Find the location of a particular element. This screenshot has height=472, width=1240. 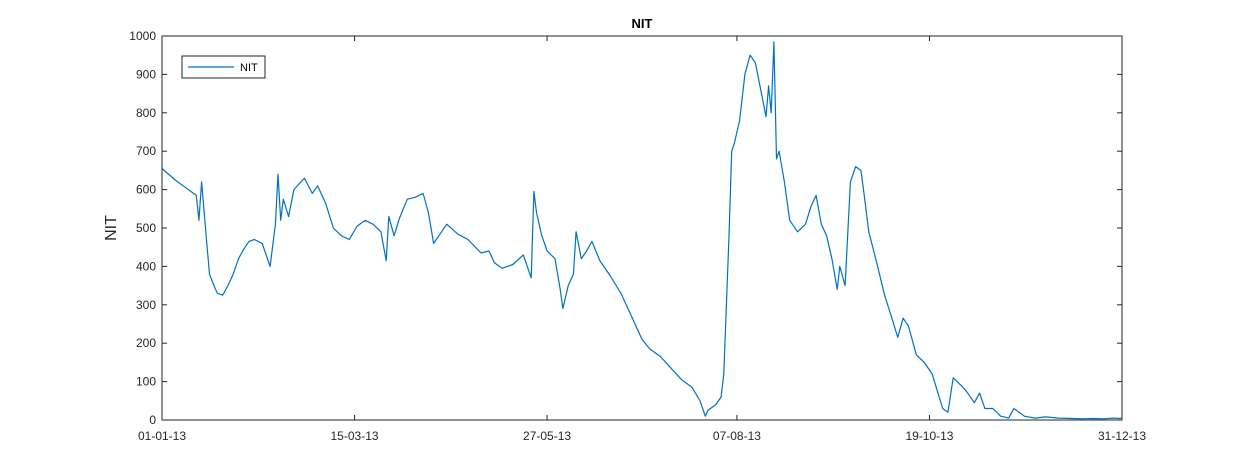

y-axis-title: NIT is located at coordinates (111, 228).